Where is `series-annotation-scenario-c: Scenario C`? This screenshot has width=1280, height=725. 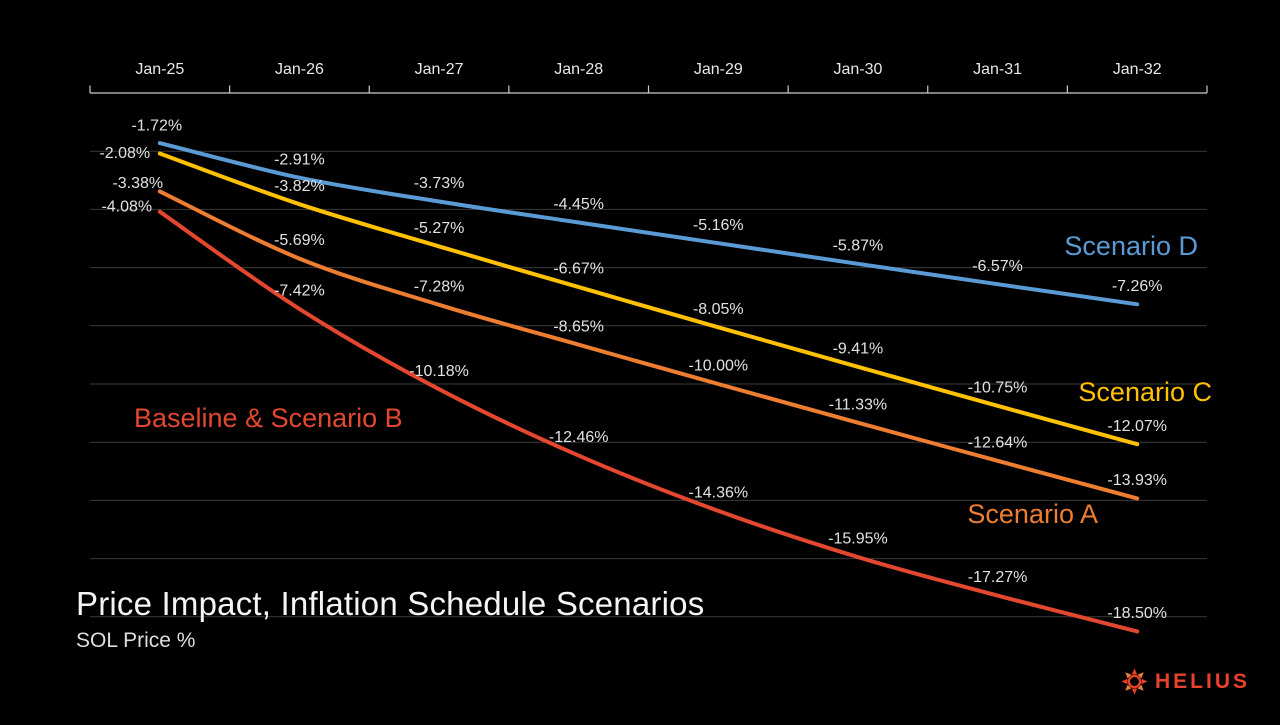 series-annotation-scenario-c: Scenario C is located at coordinates (1145, 392).